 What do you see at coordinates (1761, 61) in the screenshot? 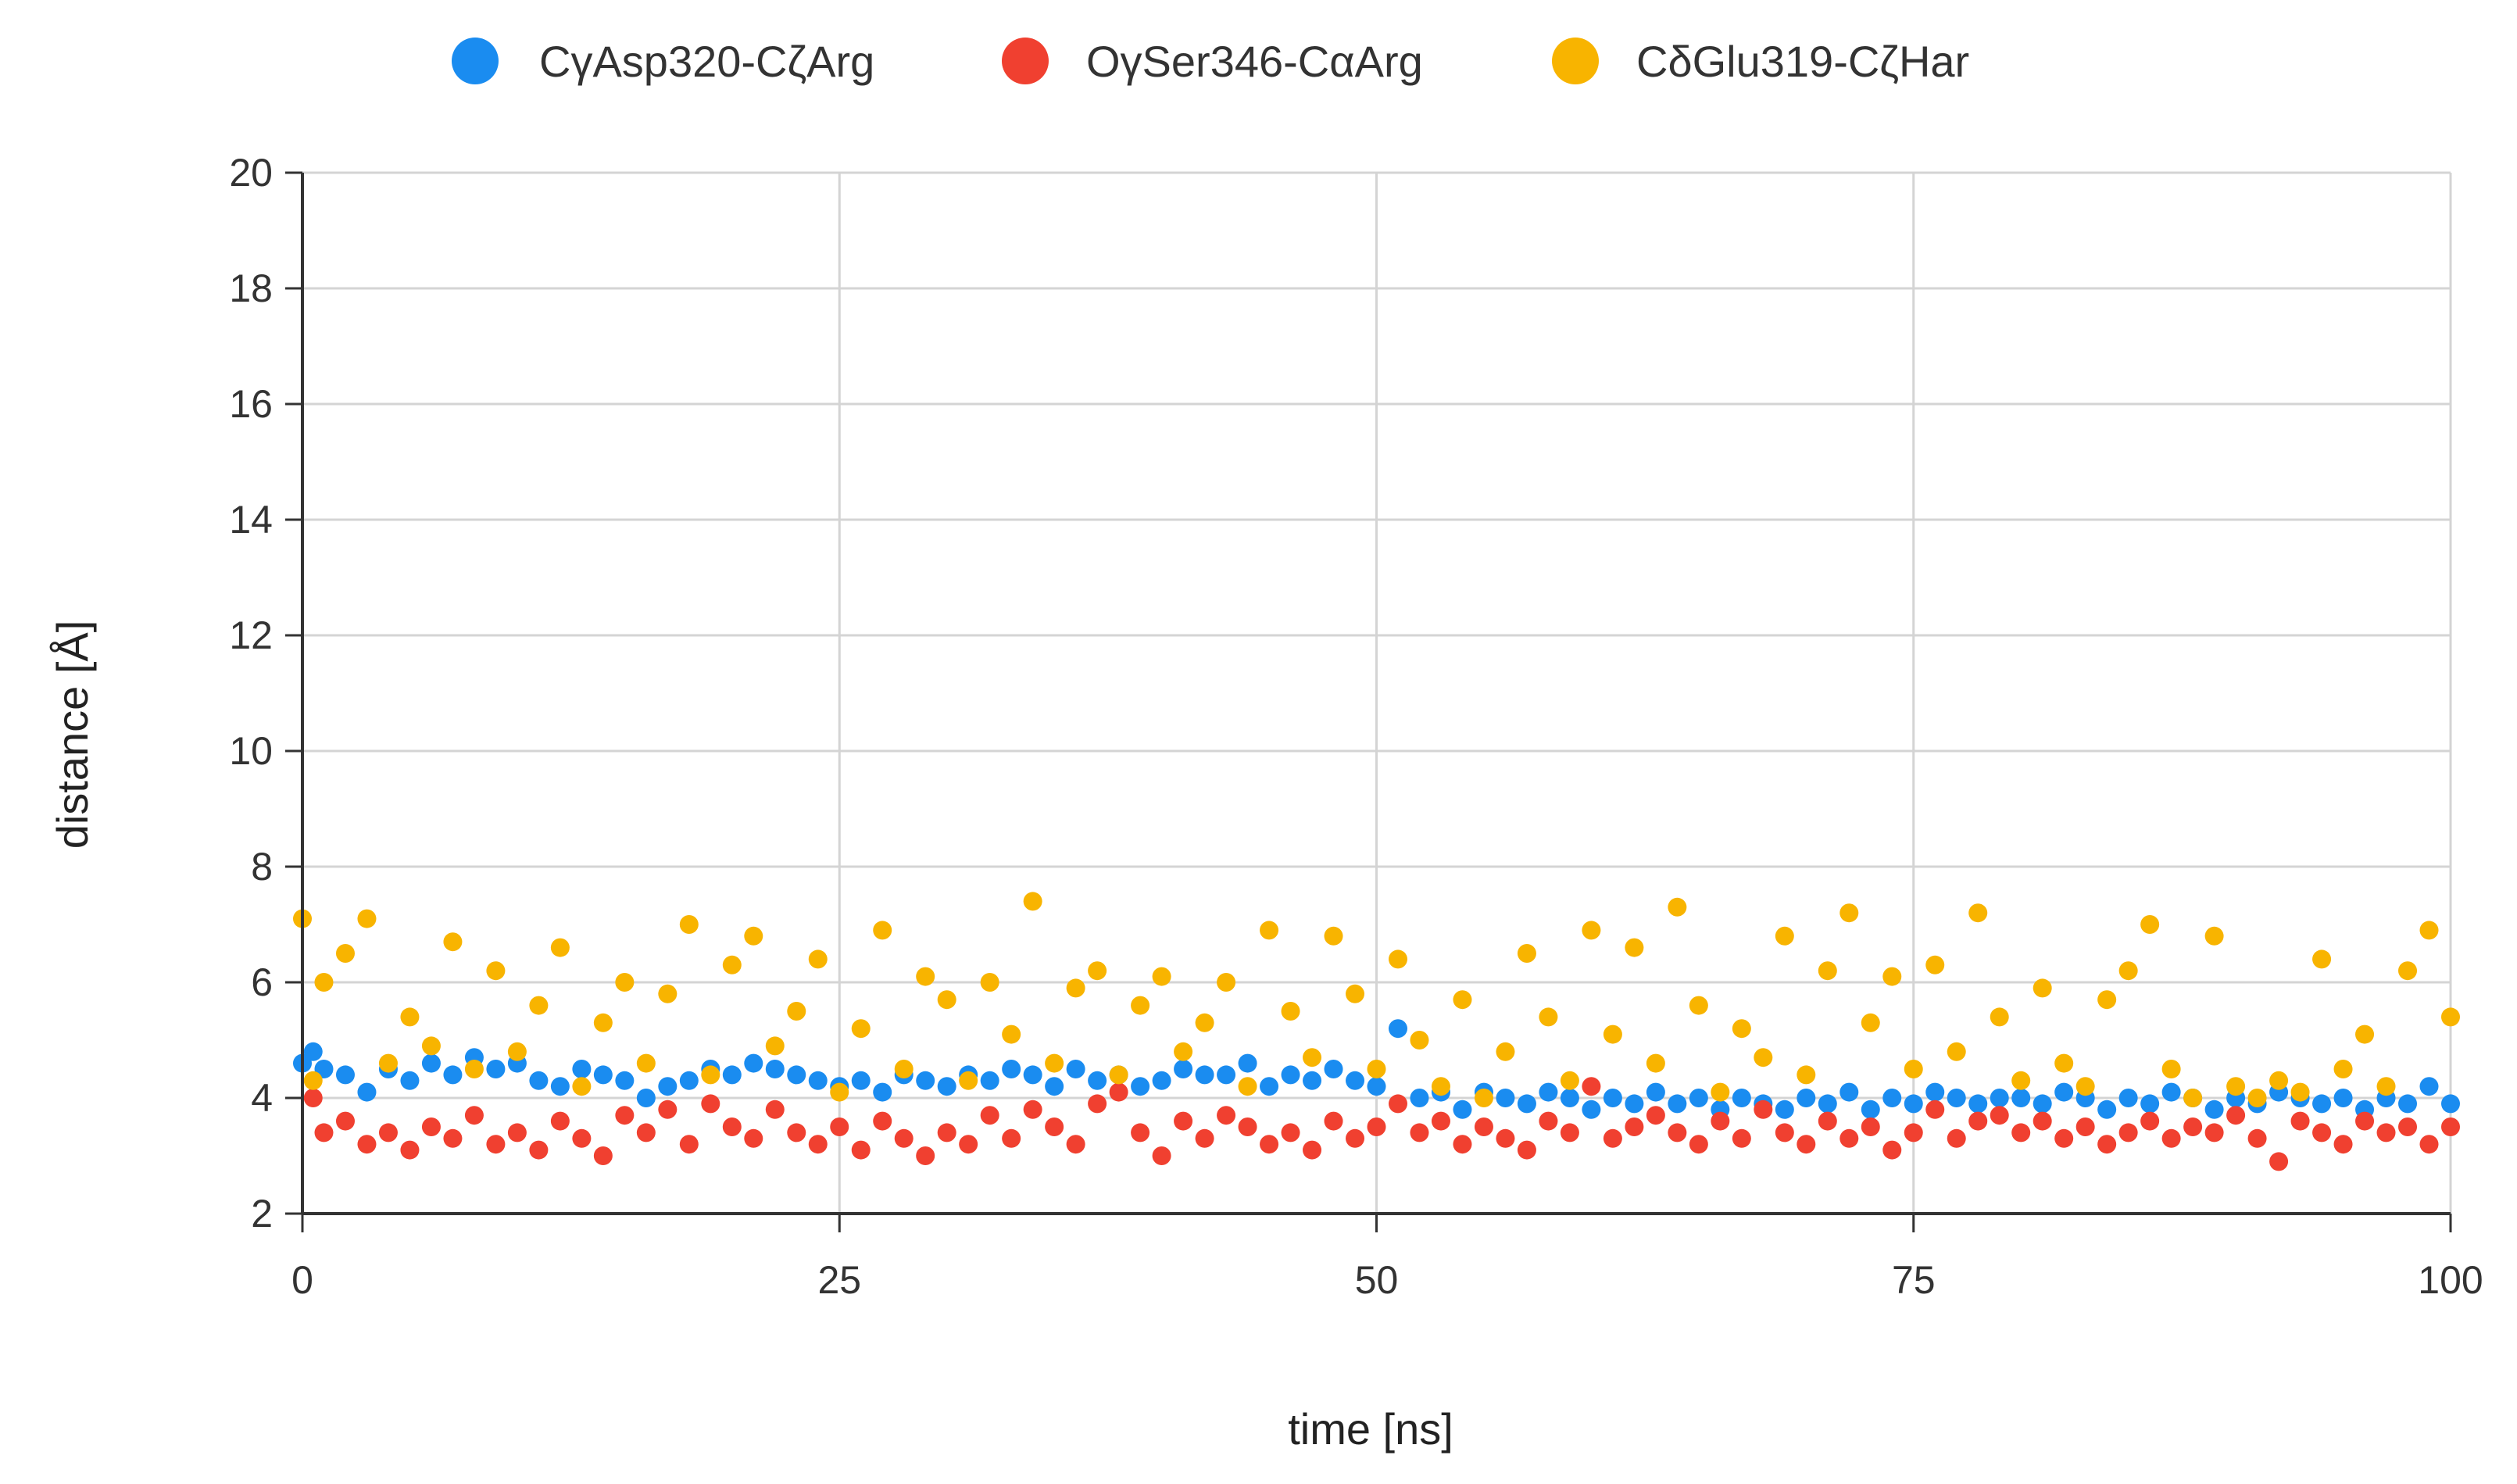
I see `legend-item-series-3: CδGlu319-CζHar` at bounding box center [1761, 61].